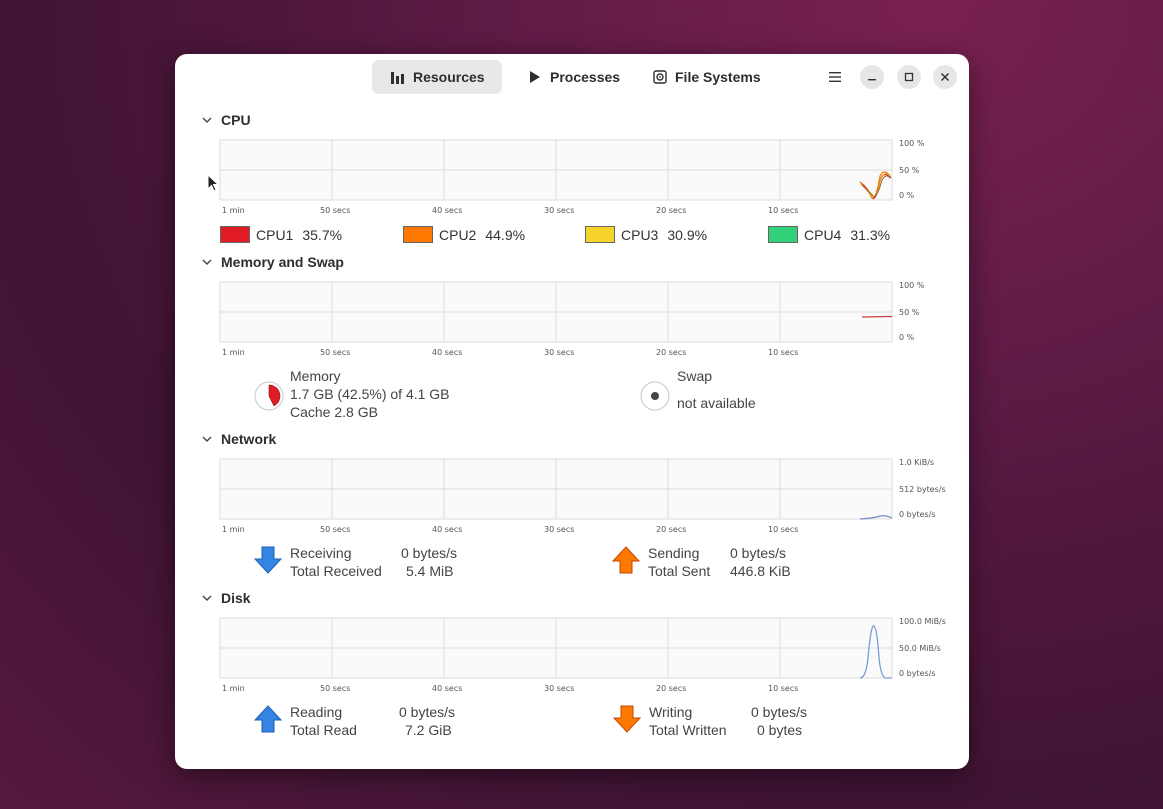 This screenshot has width=1163, height=809. I want to click on cpu2-name: CPU2, so click(458, 234).